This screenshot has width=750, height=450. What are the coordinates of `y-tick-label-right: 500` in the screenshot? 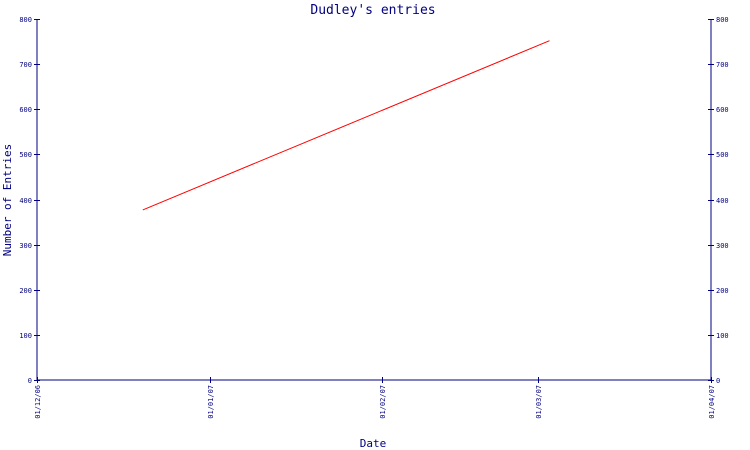 It's located at (722, 155).